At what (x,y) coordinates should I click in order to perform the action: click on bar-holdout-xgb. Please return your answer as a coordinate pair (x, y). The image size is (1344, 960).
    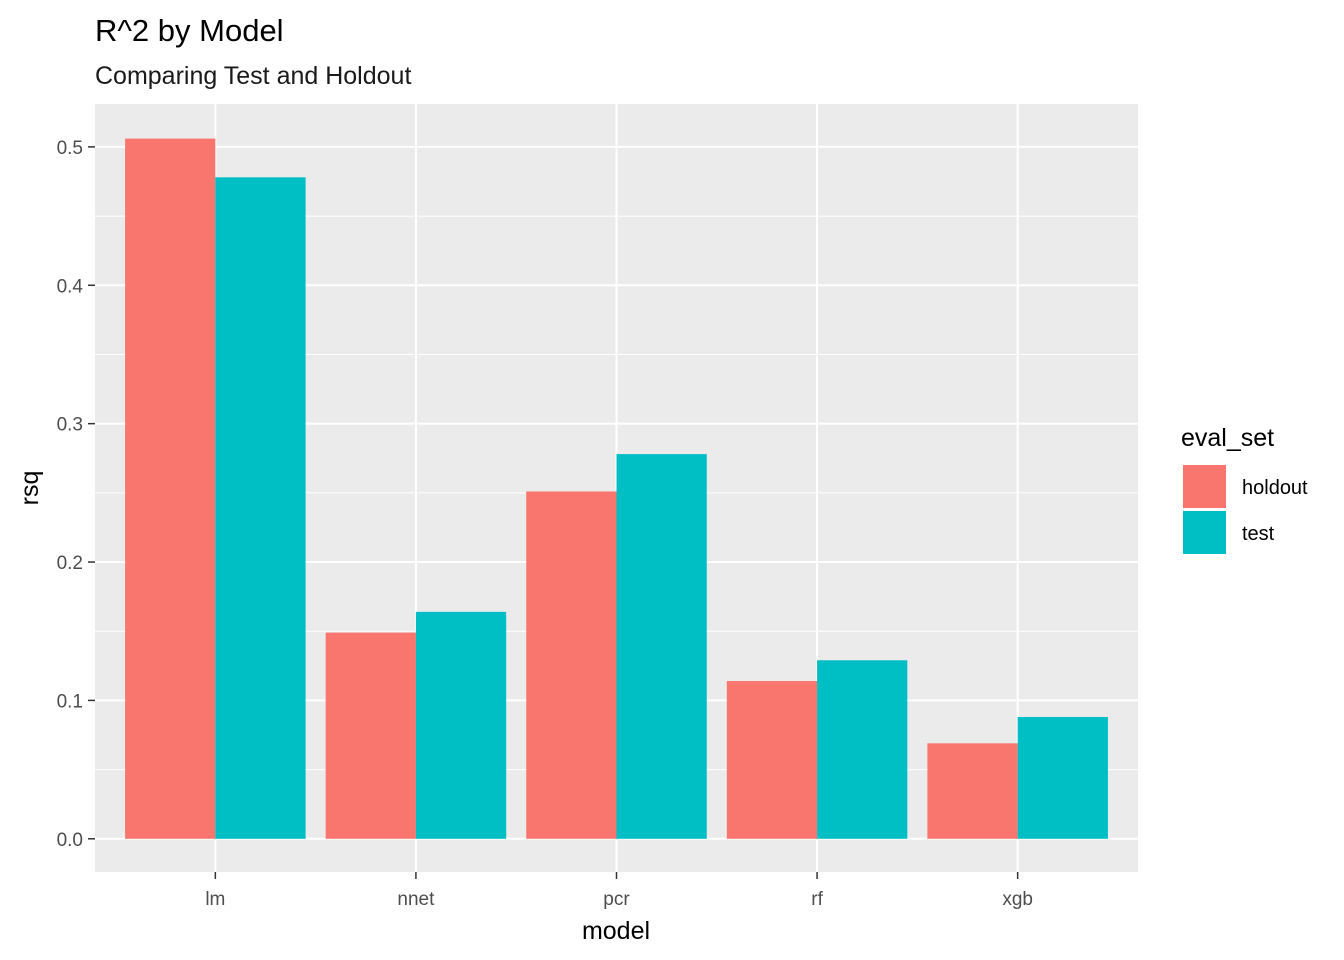
    Looking at the image, I should click on (972, 791).